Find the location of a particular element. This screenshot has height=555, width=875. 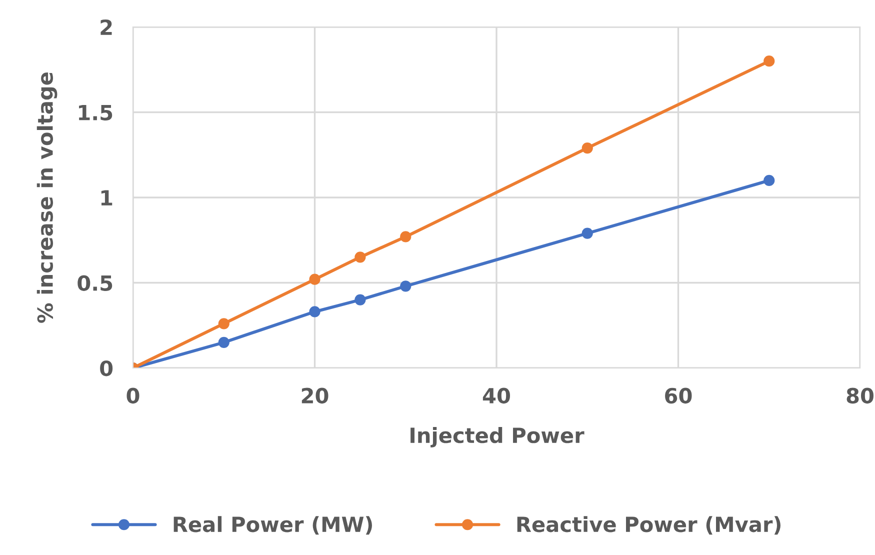

x-tick-label: 60 is located at coordinates (678, 396).